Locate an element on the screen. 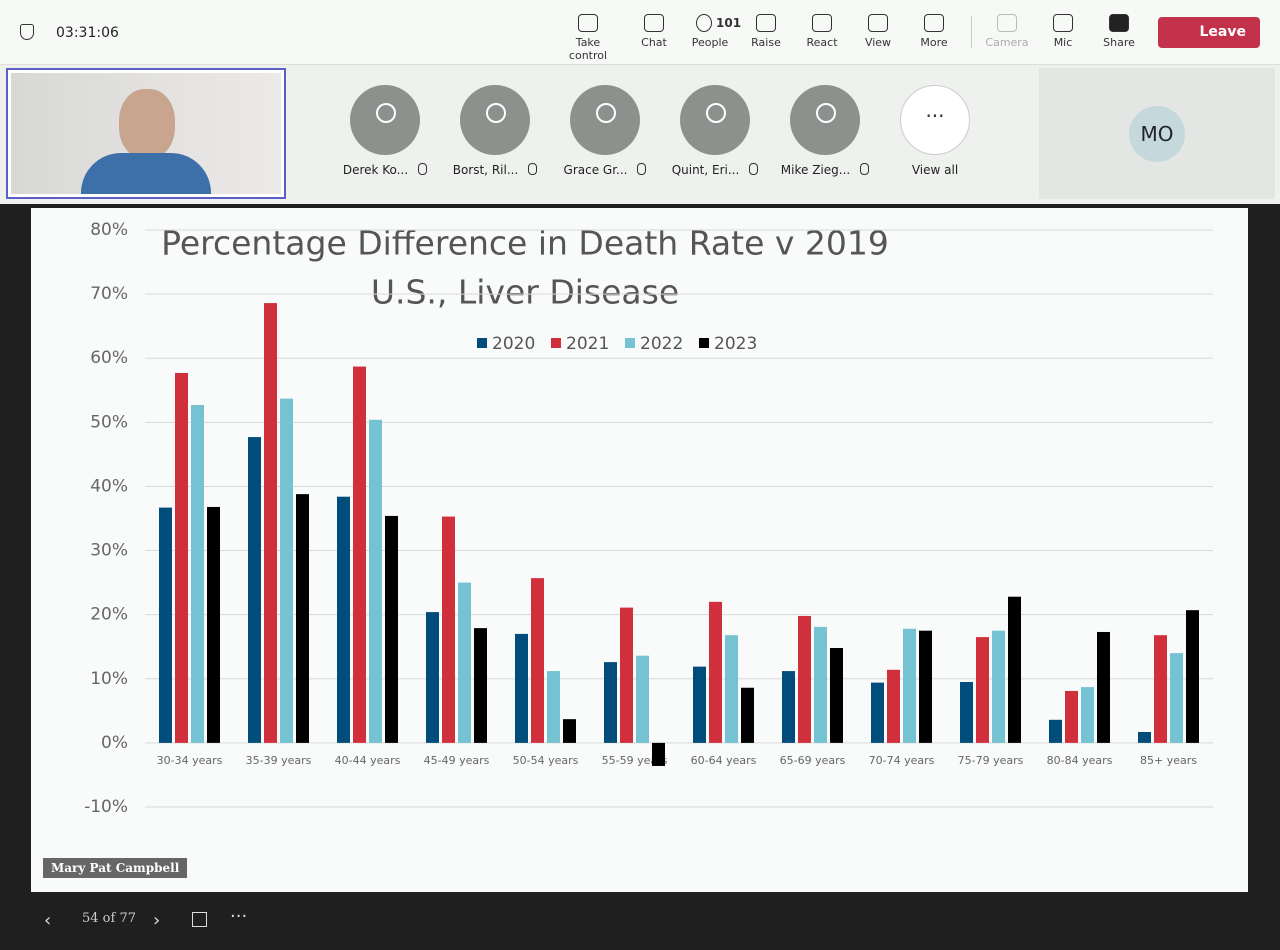 This screenshot has width=1280, height=950. toolbar-button: Mic is located at coordinates (1063, 31).